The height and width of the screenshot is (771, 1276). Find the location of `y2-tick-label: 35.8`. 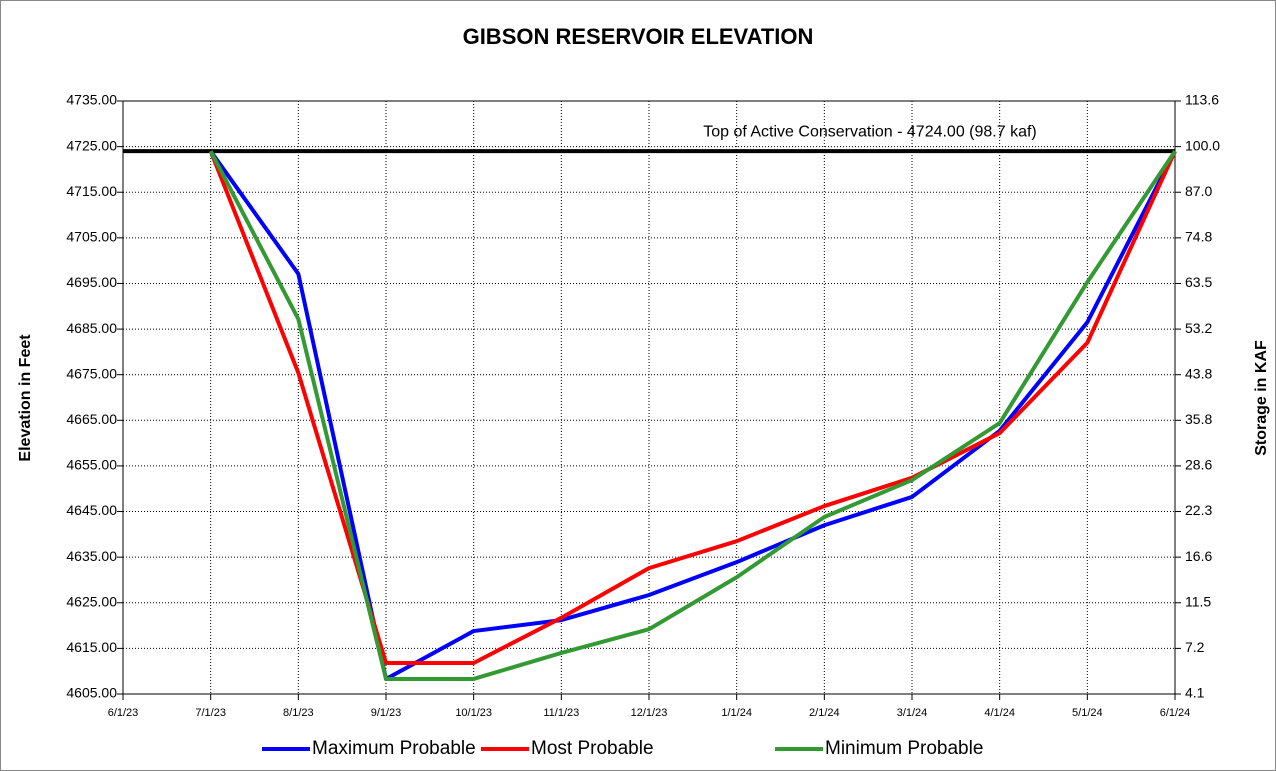

y2-tick-label: 35.8 is located at coordinates (1198, 419).